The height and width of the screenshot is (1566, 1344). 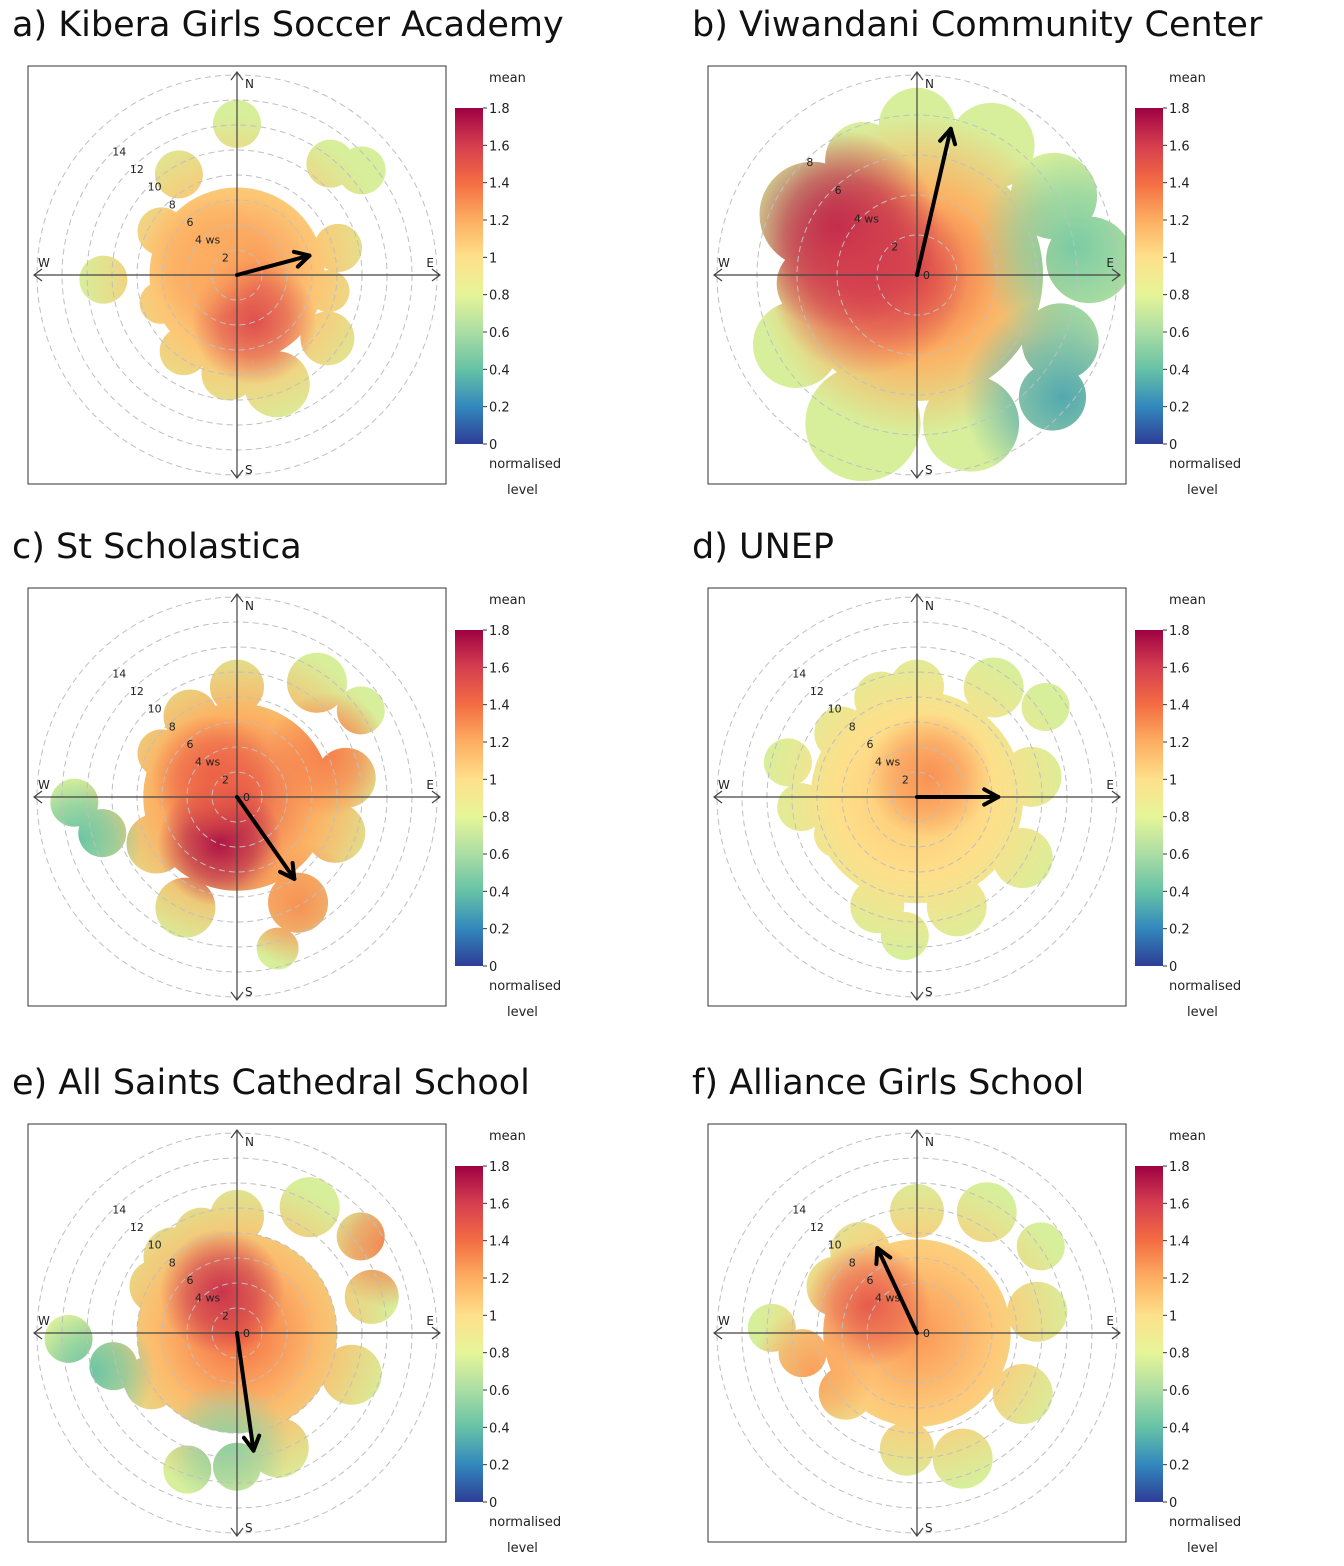 What do you see at coordinates (207, 762) in the screenshot?
I see `radial-tick-label: 4 ws` at bounding box center [207, 762].